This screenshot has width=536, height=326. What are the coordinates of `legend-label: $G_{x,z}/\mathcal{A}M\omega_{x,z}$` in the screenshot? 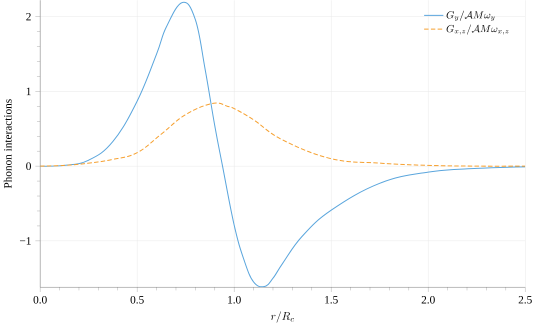 It's located at (477, 29).